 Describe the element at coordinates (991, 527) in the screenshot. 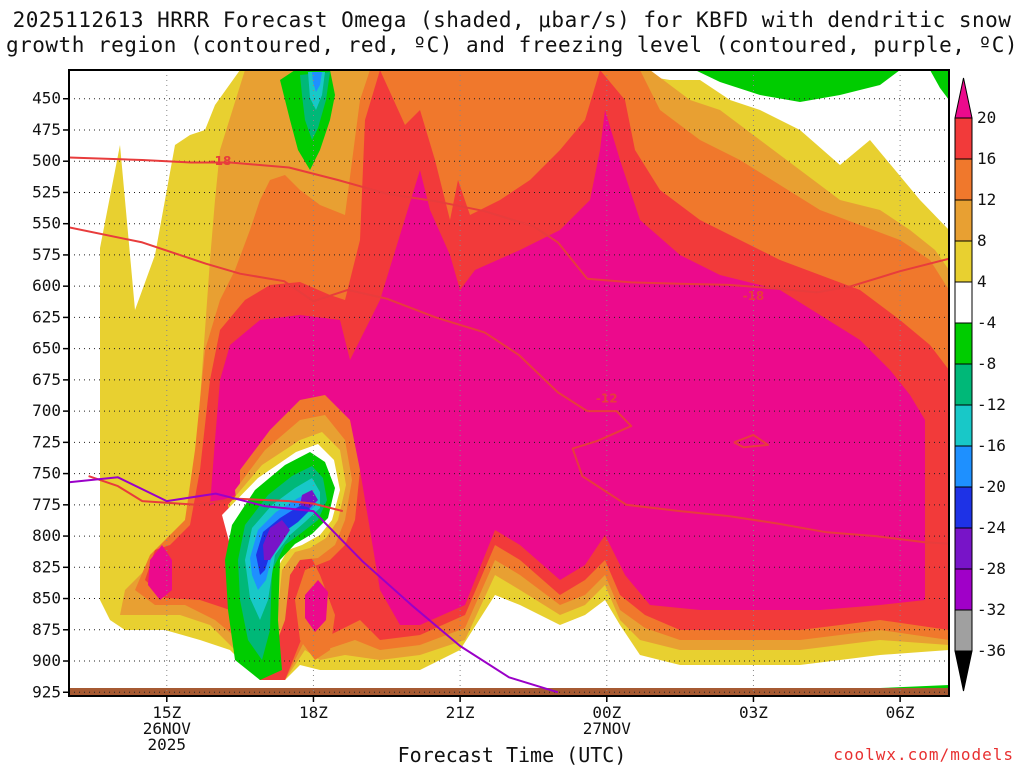

I see `colorbar-label: -24` at that location.